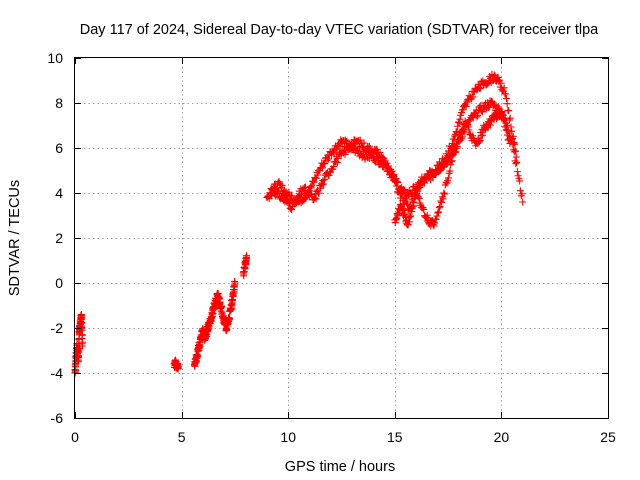  What do you see at coordinates (57, 373) in the screenshot?
I see `y-tick-label: -4` at bounding box center [57, 373].